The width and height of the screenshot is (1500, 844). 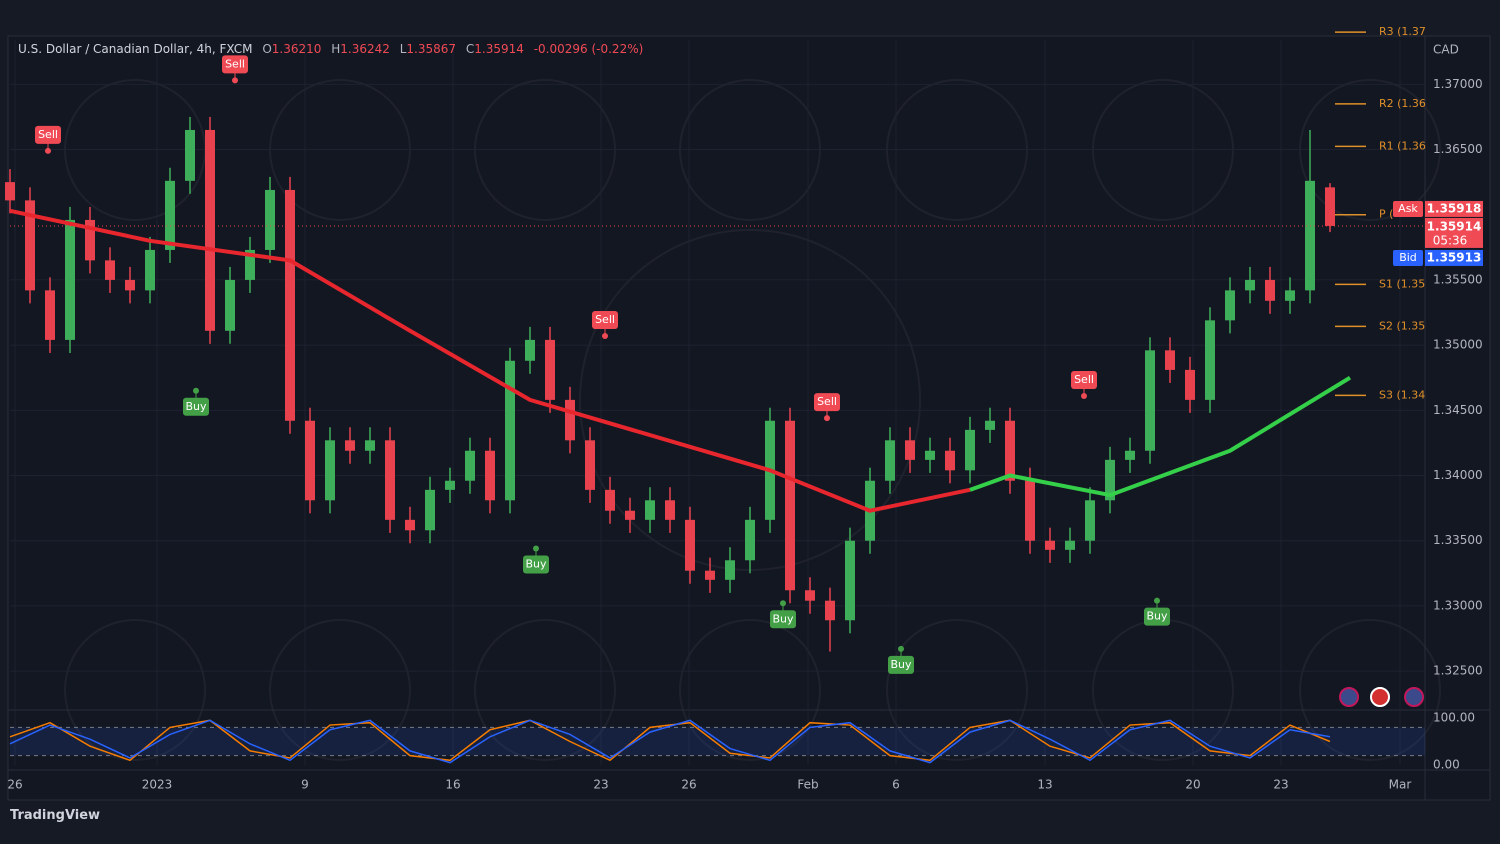 I want to click on currency-label: CAD, so click(x=1446, y=50).